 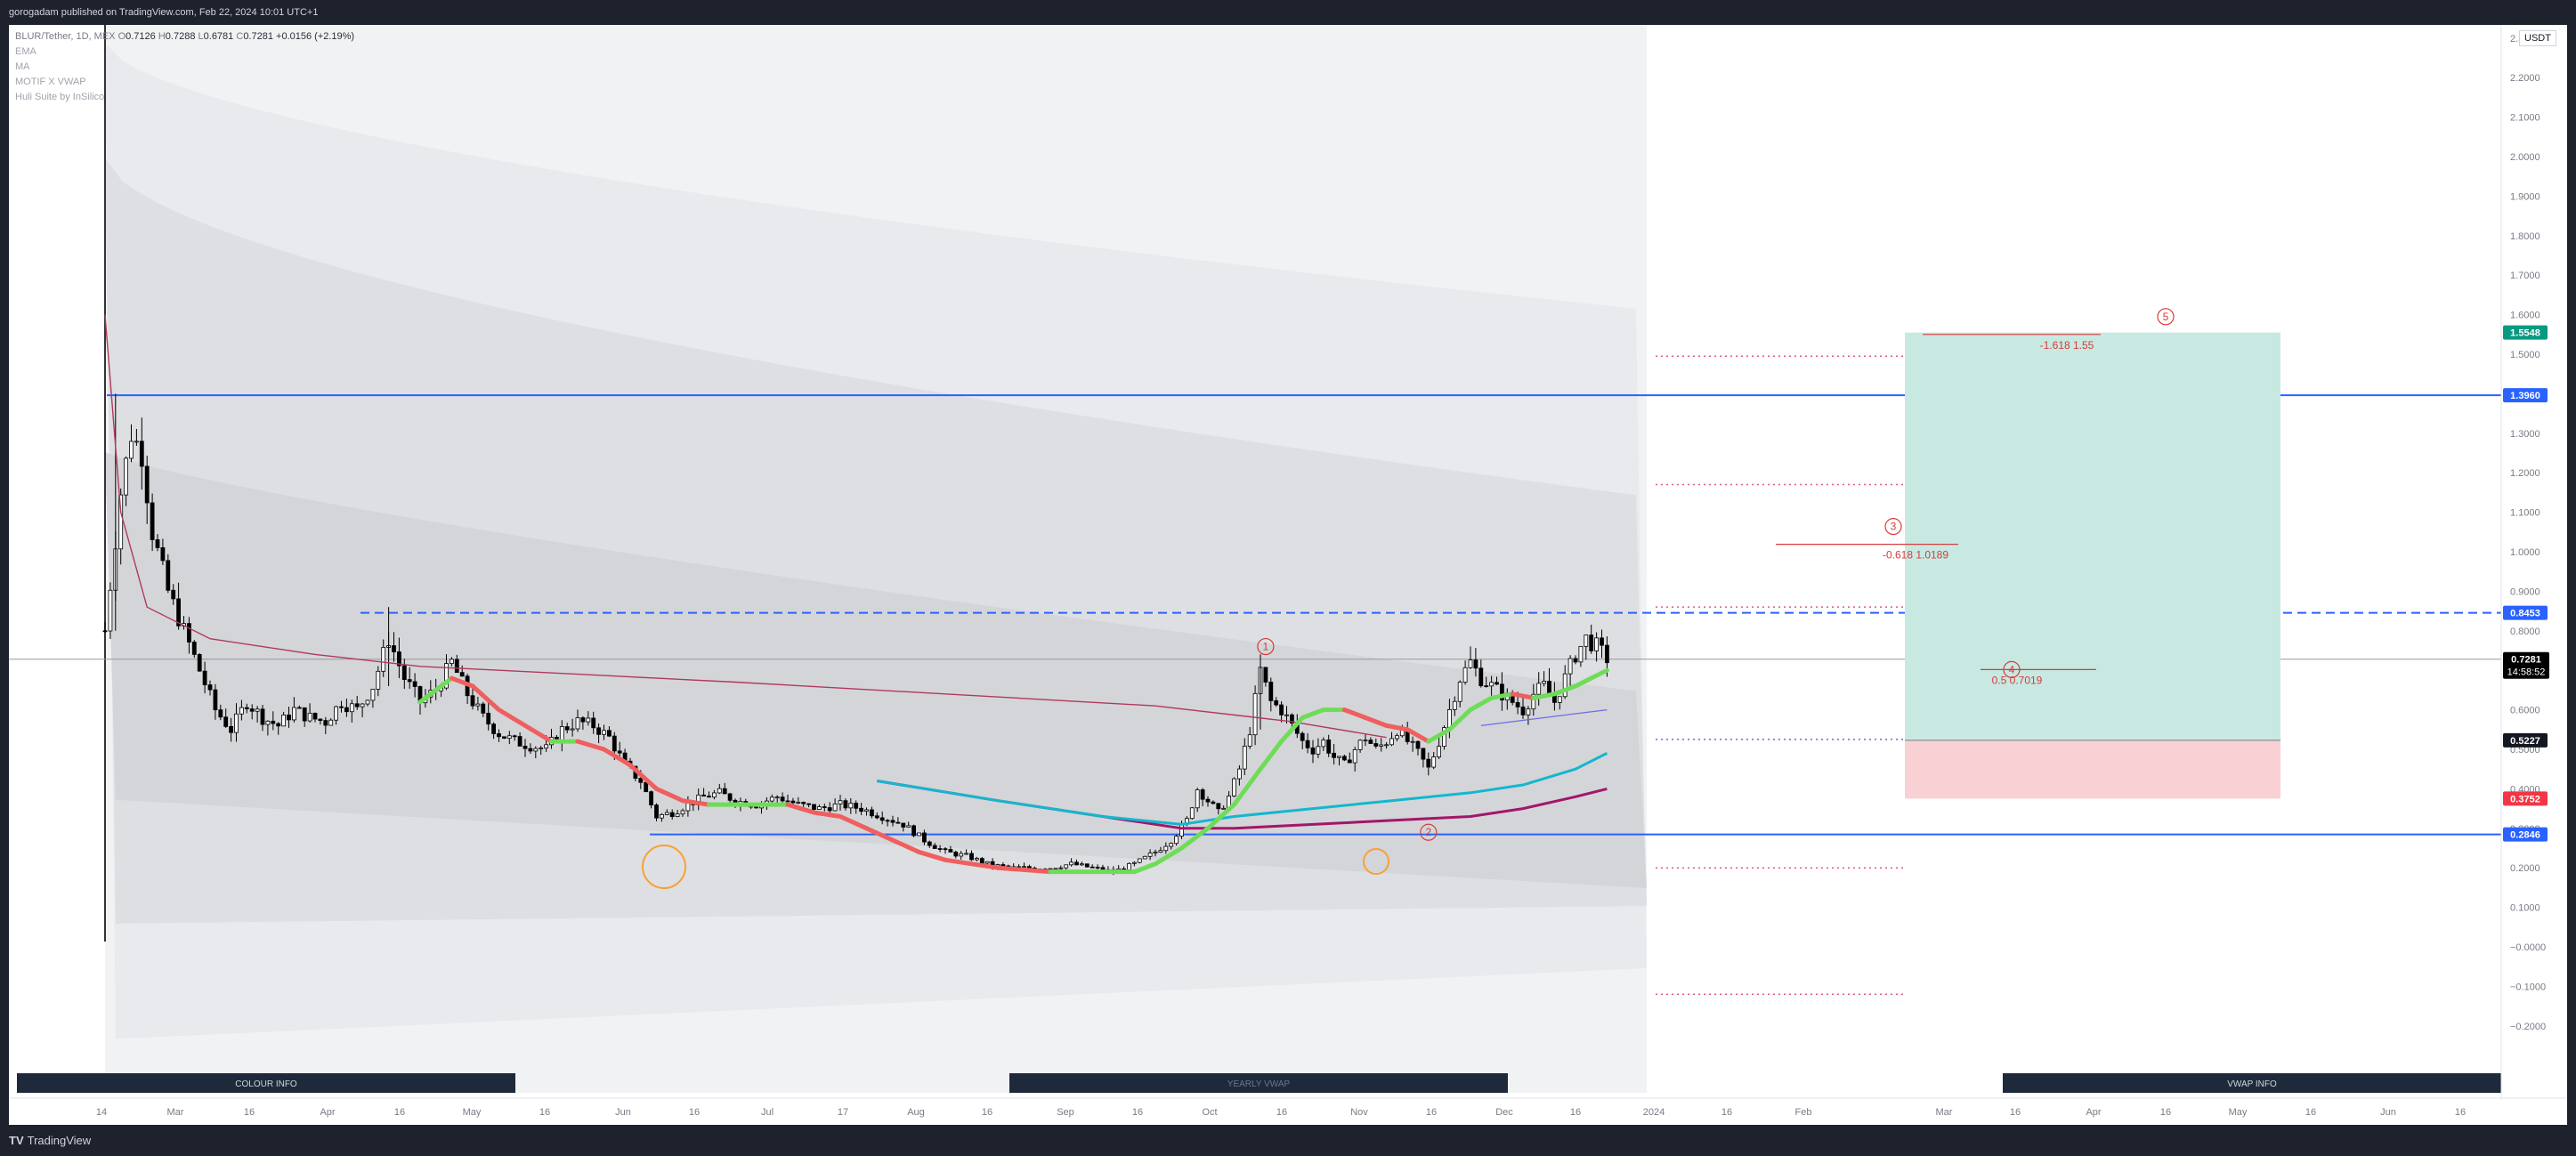 What do you see at coordinates (2525, 333) in the screenshot?
I see `target-price-tag-text: 1.5548` at bounding box center [2525, 333].